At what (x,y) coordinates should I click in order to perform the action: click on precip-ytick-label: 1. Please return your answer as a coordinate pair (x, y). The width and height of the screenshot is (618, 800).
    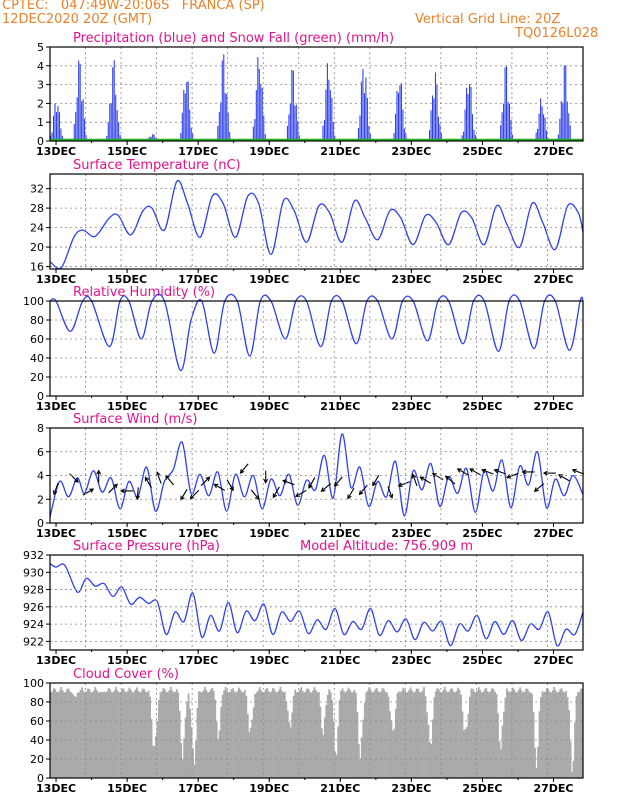
    Looking at the image, I should click on (40, 122).